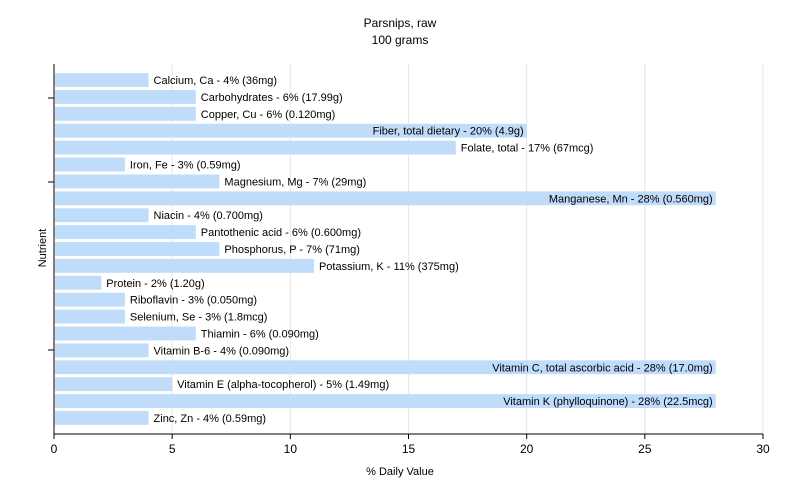  What do you see at coordinates (389, 267) in the screenshot?
I see `bar-label-11: Potassium, K - 11% (375mg)` at bounding box center [389, 267].